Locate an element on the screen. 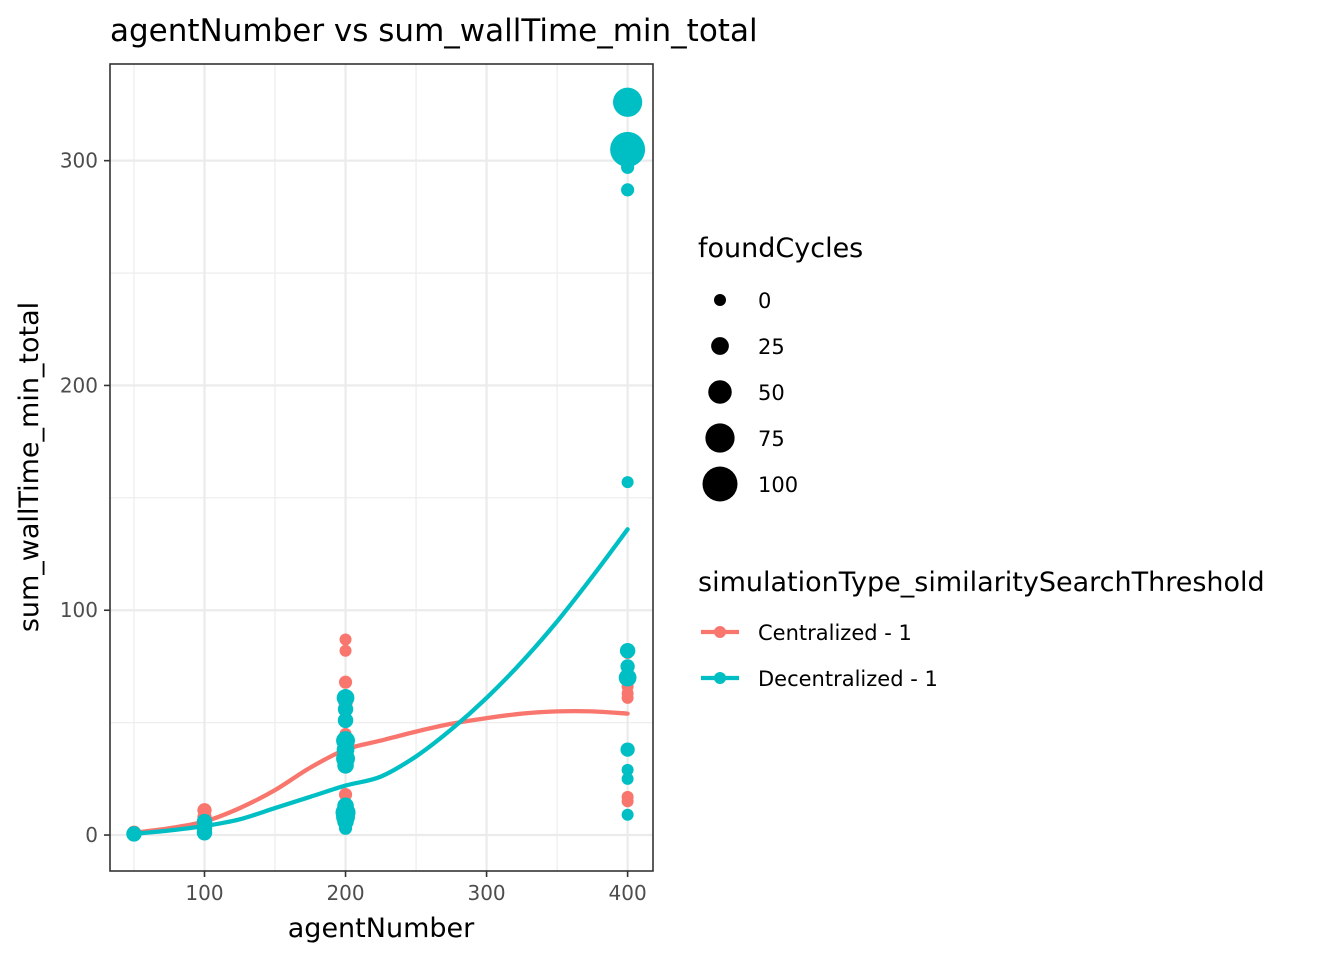 The image size is (1344, 960). x-axis-title: agentNumber is located at coordinates (381, 928).